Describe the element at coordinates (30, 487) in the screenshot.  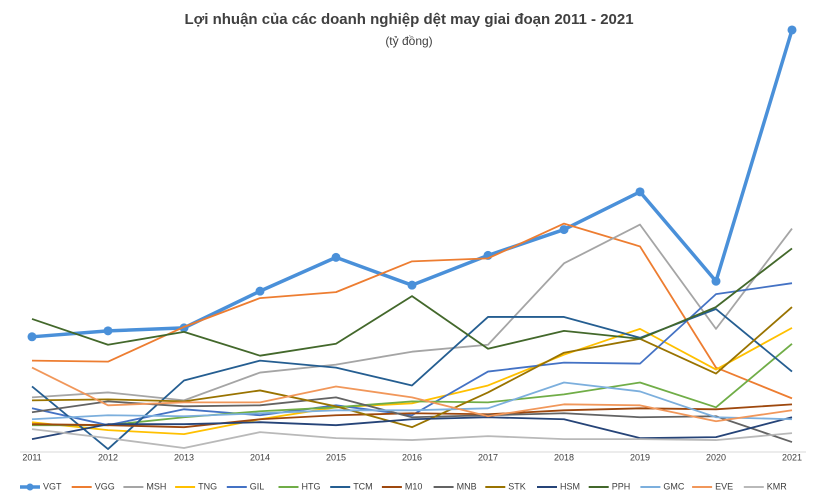
I see `legend-marker` at that location.